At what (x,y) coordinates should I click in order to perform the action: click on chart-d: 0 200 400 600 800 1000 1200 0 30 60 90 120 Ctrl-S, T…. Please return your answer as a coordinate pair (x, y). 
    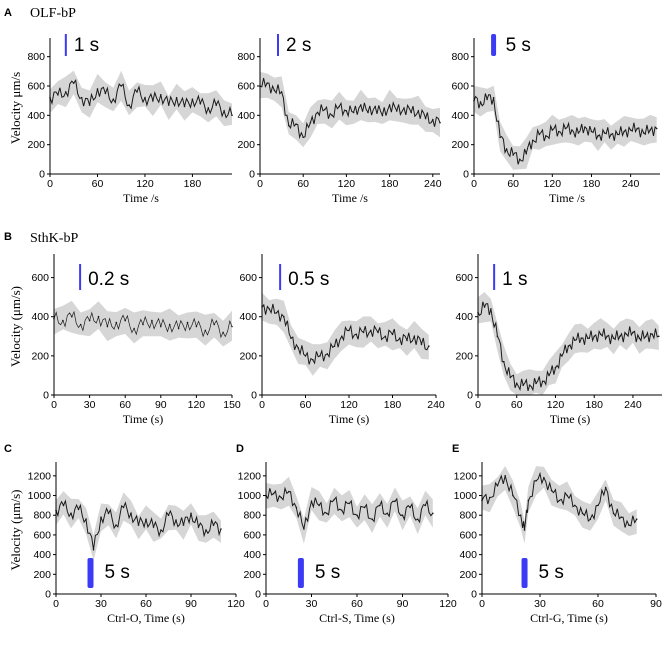
    Looking at the image, I should click on (347, 543).